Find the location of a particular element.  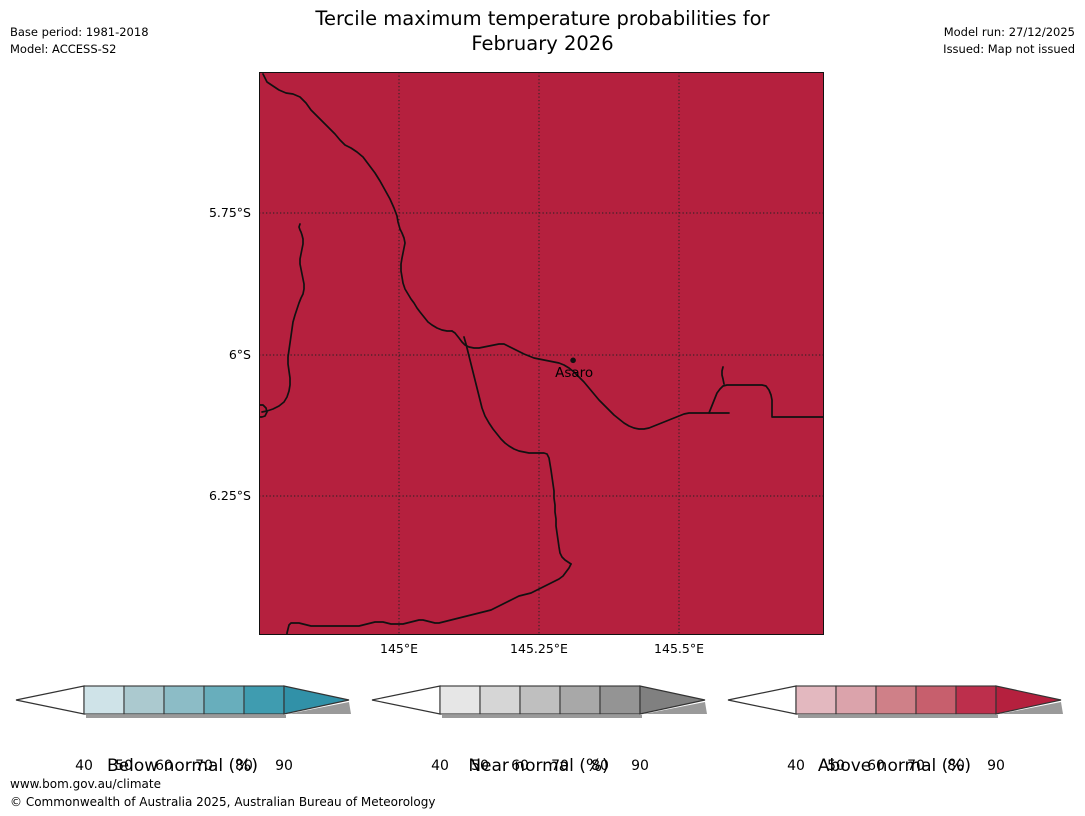

map-y-tick-label: 6.25°S is located at coordinates (229, 495).